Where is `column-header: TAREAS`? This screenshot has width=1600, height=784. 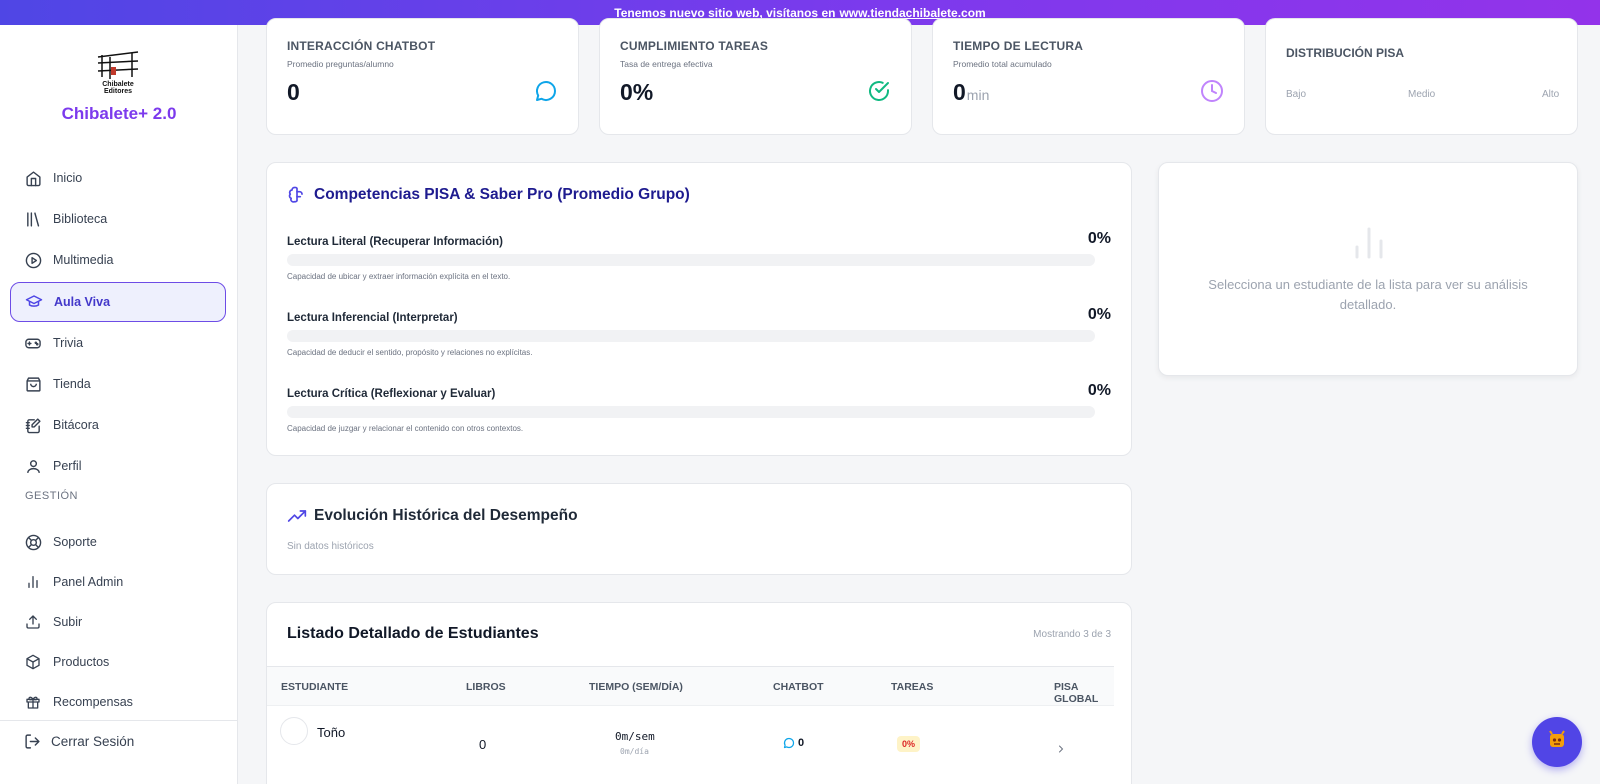
column-header: TAREAS is located at coordinates (912, 687).